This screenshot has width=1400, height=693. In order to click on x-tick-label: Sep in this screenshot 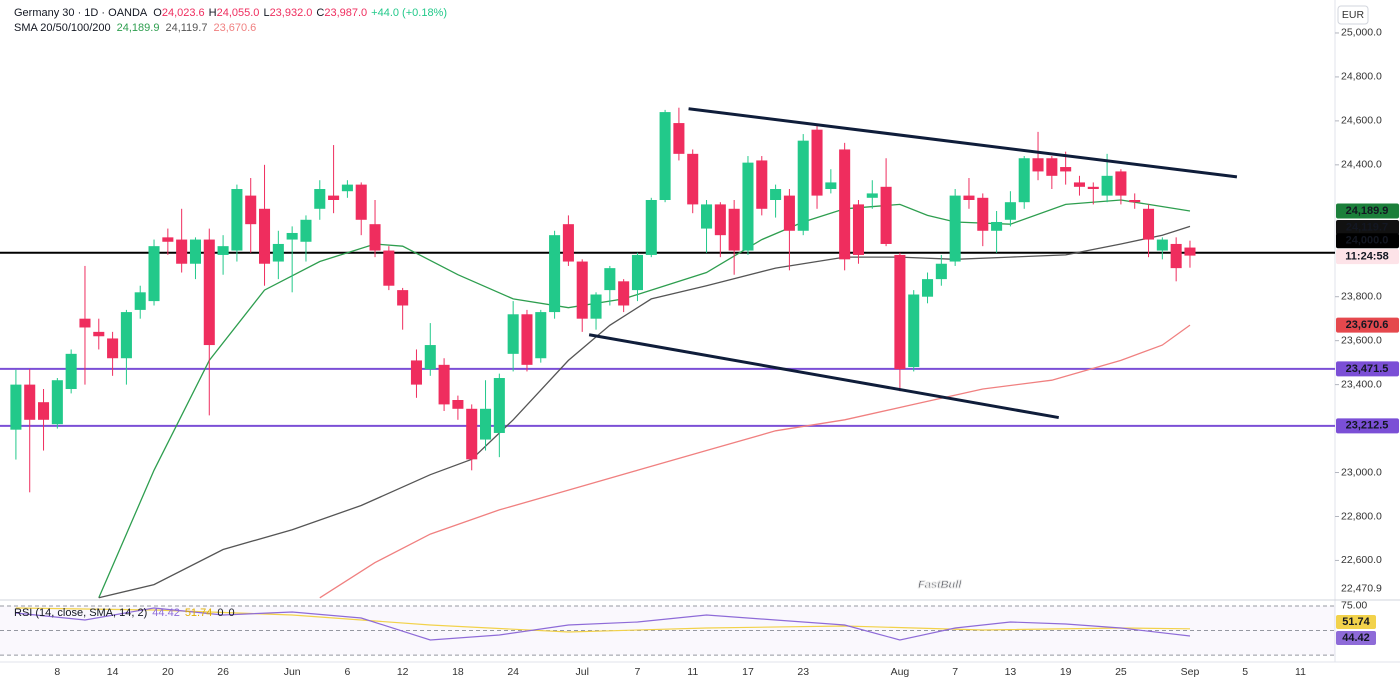, I will do `click(1190, 672)`.